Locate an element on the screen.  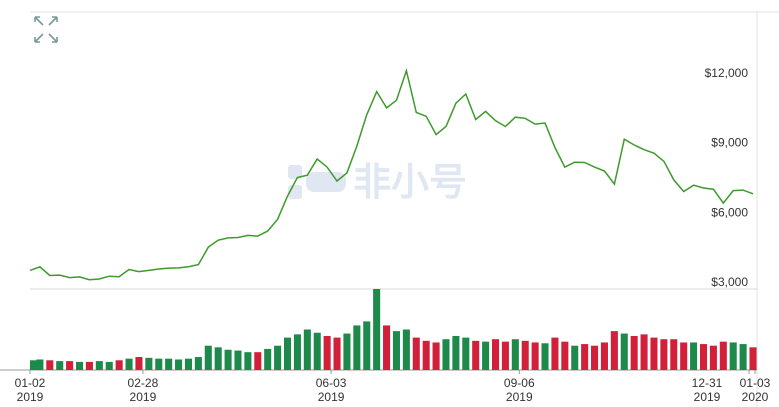
x-tick-label-line: 02-28 is located at coordinates (143, 383).